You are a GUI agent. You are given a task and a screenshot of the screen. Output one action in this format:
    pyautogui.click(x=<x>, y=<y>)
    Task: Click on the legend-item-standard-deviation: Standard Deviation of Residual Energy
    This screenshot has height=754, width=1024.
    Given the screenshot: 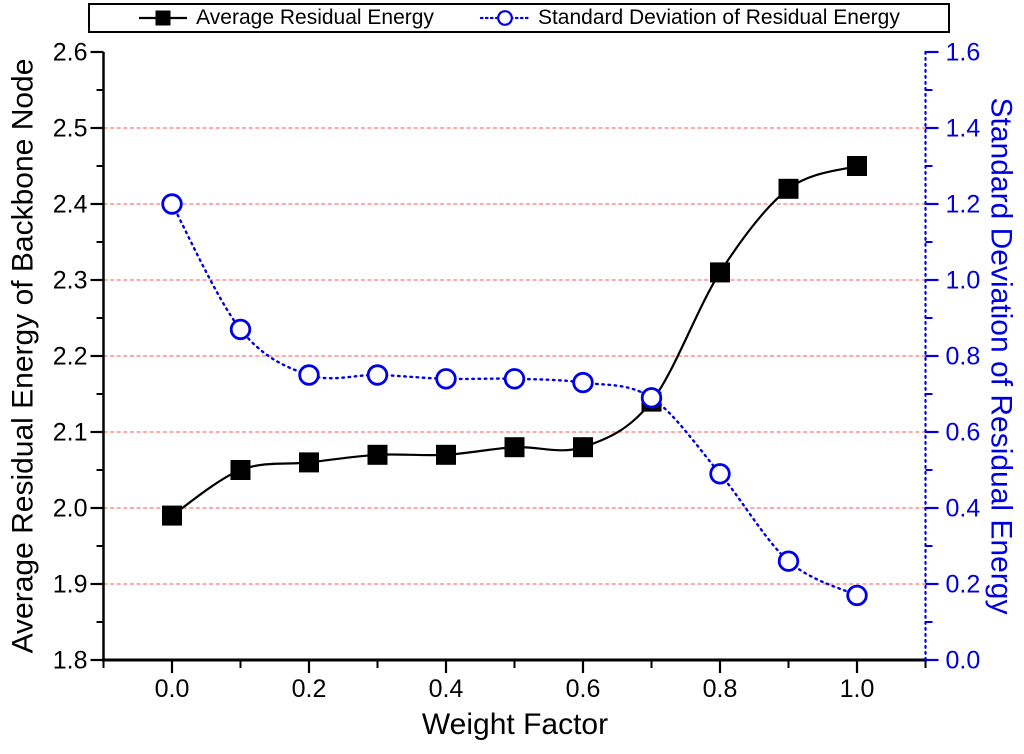 What is the action you would take?
    pyautogui.click(x=689, y=18)
    